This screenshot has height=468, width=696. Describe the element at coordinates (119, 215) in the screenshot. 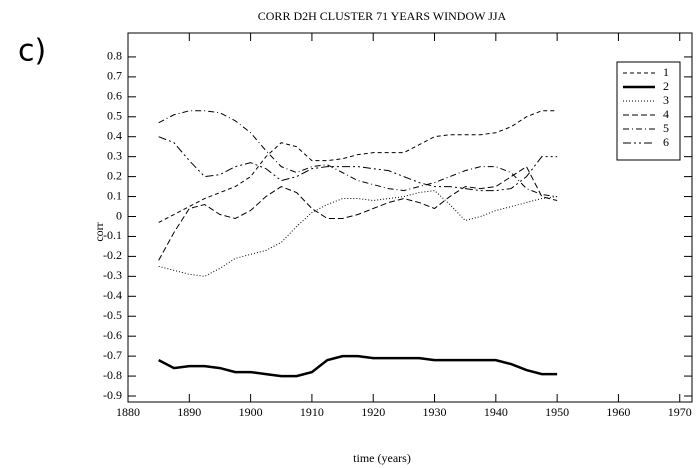

I see `y-tick-label: 0` at that location.